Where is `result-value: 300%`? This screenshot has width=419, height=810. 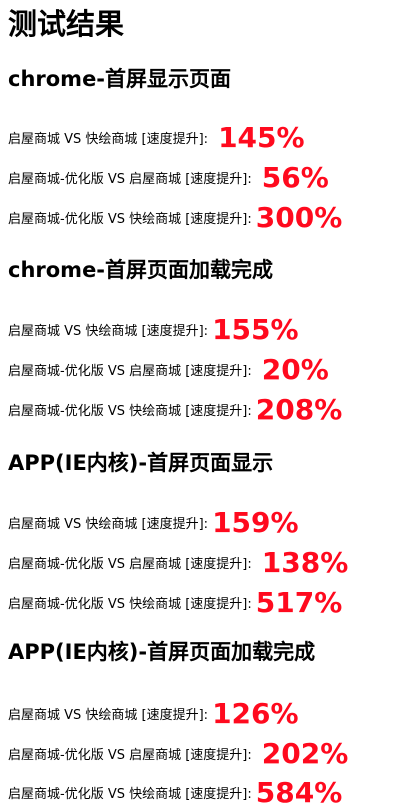
result-value: 300% is located at coordinates (299, 217).